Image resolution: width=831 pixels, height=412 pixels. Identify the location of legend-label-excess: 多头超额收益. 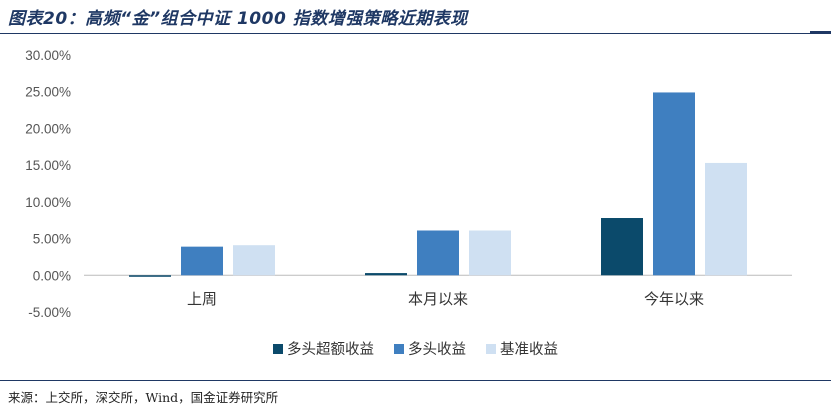
(330, 350).